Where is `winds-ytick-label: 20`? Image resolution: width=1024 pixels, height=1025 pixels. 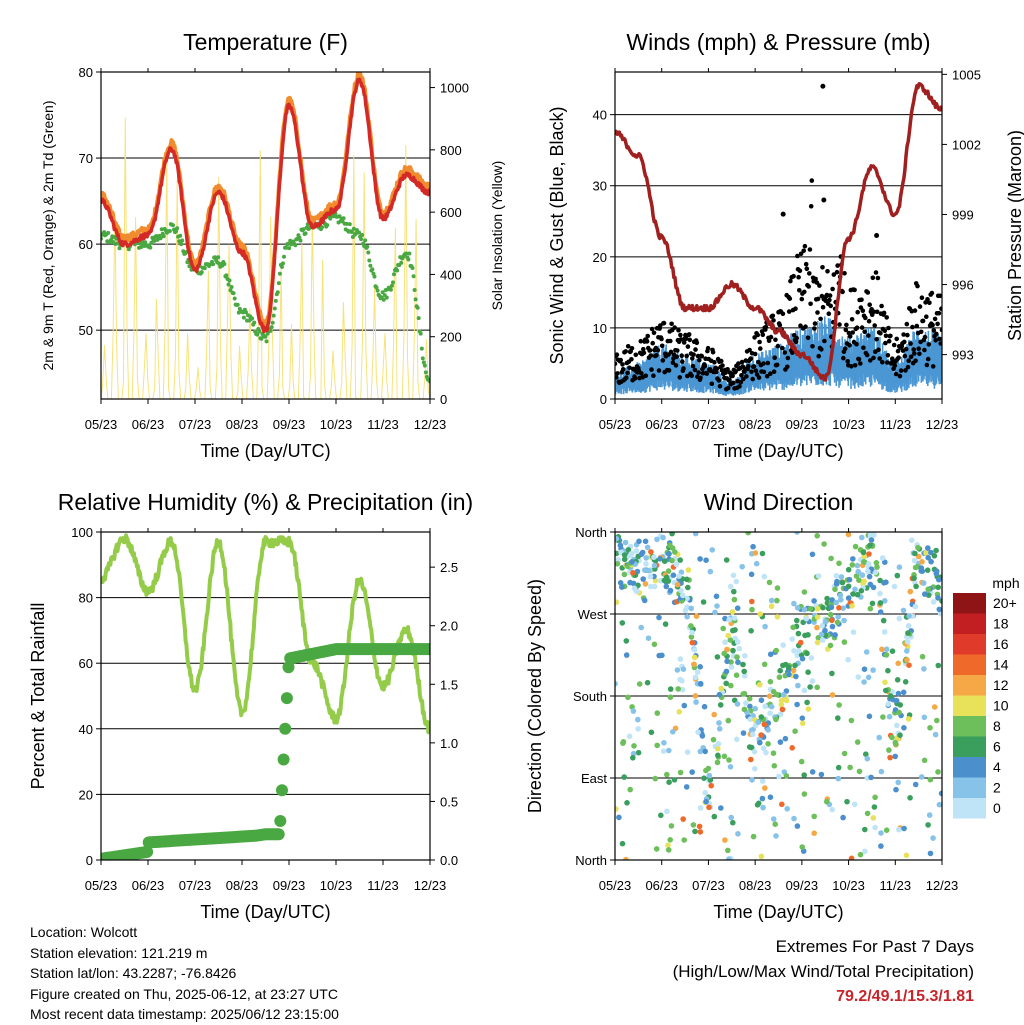
winds-ytick-label: 20 is located at coordinates (600, 257).